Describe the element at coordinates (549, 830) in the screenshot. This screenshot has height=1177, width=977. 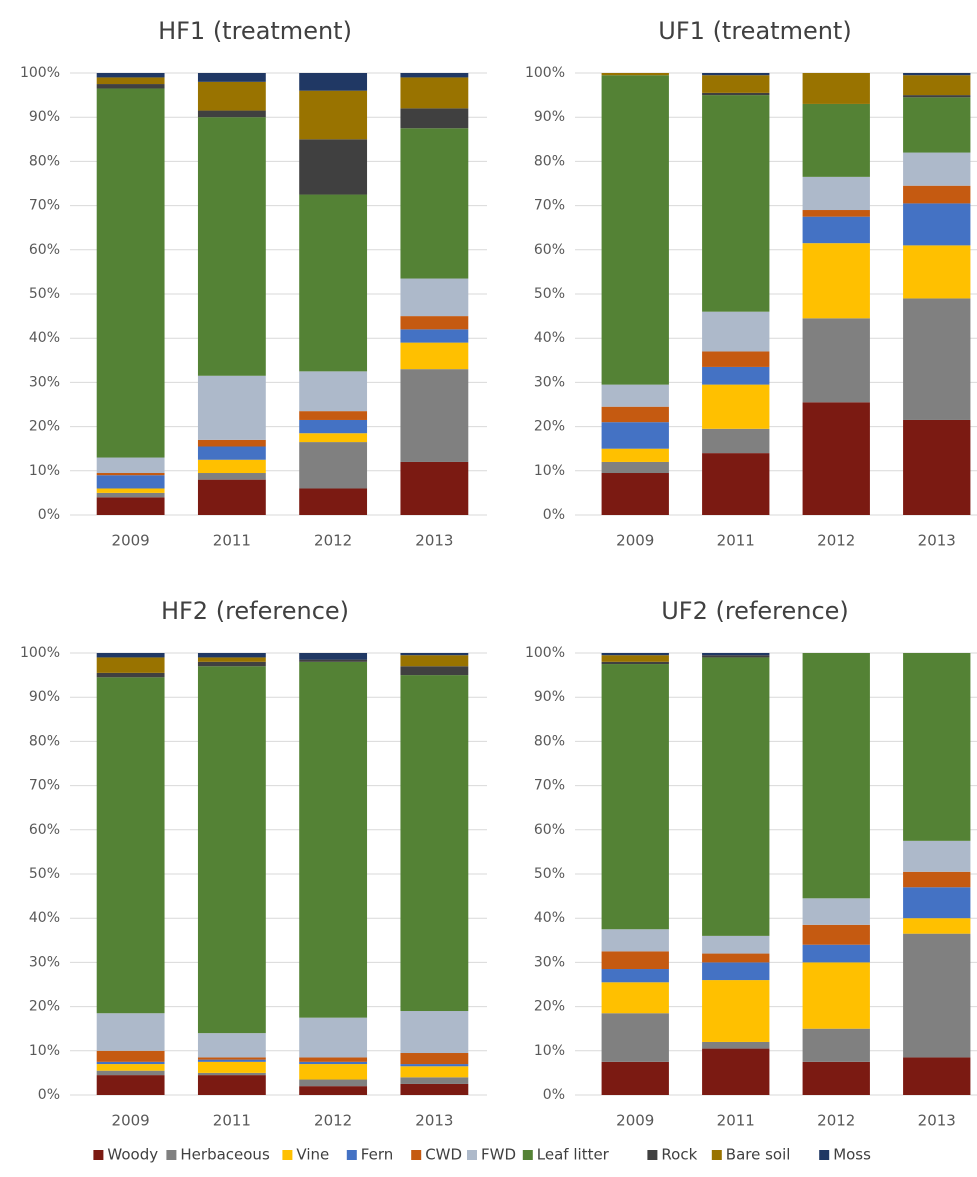
I see `y-tick-label: 60%` at that location.